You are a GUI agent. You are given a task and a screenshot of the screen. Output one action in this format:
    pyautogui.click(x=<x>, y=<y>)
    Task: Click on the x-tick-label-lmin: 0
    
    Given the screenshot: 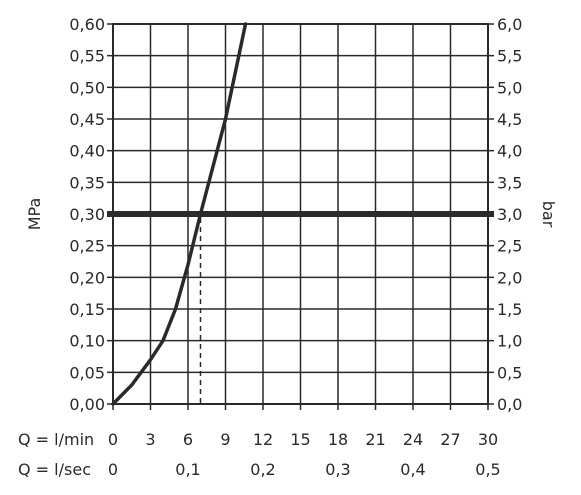 What is the action you would take?
    pyautogui.click(x=113, y=439)
    